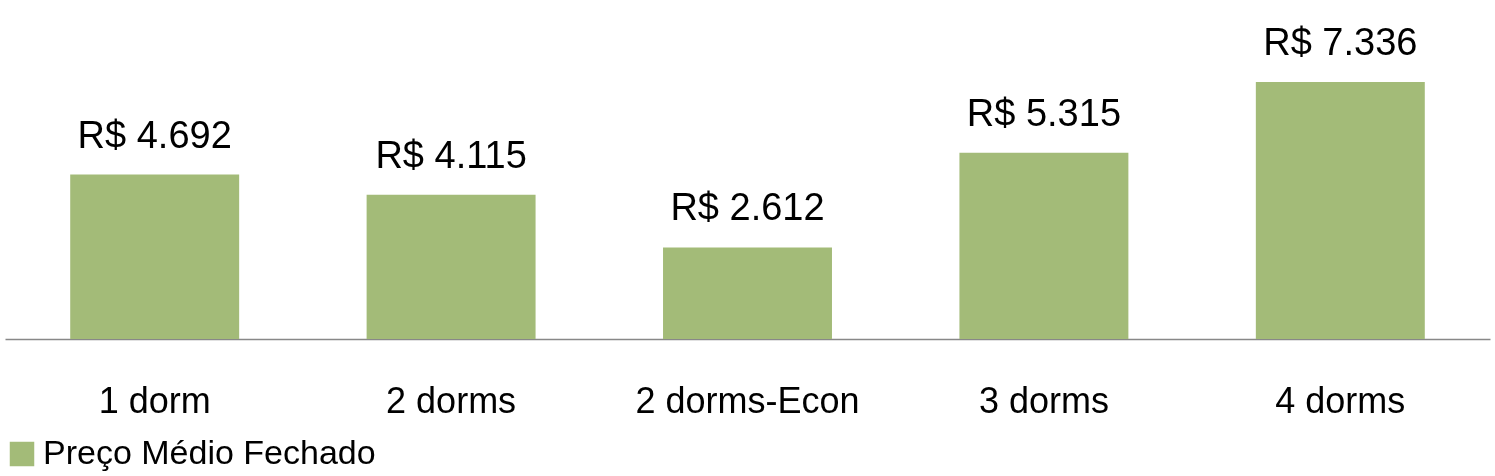 The width and height of the screenshot is (1495, 476). I want to click on x-tick-label: 3 dorms, so click(1043, 400).